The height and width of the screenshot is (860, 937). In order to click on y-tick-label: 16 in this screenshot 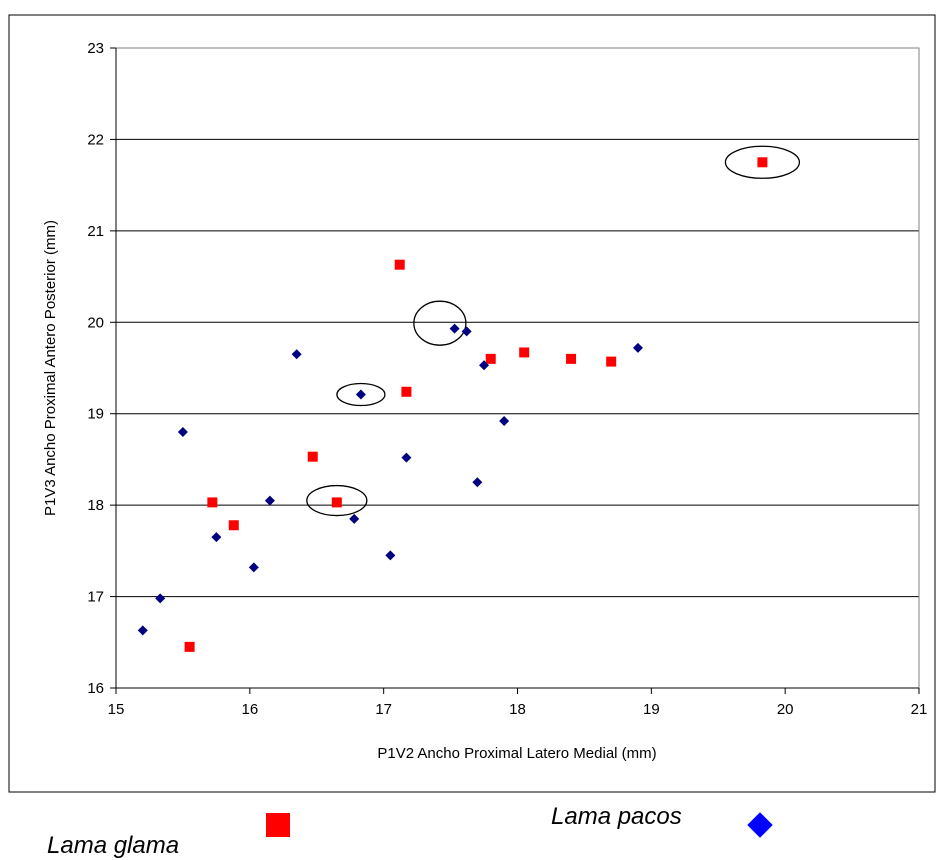, I will do `click(95, 688)`.